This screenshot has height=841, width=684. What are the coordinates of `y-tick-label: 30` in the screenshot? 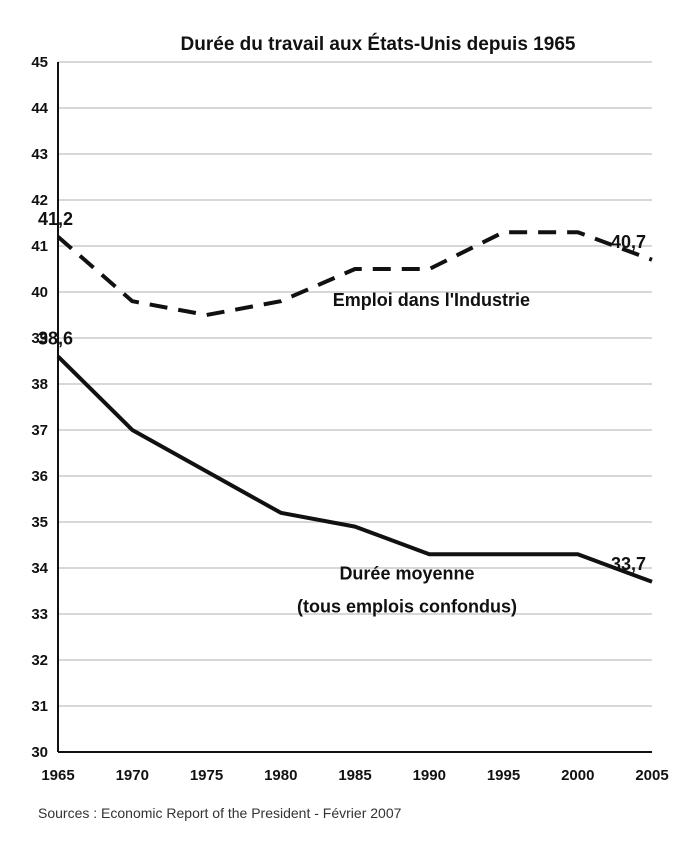 It's located at (39, 752).